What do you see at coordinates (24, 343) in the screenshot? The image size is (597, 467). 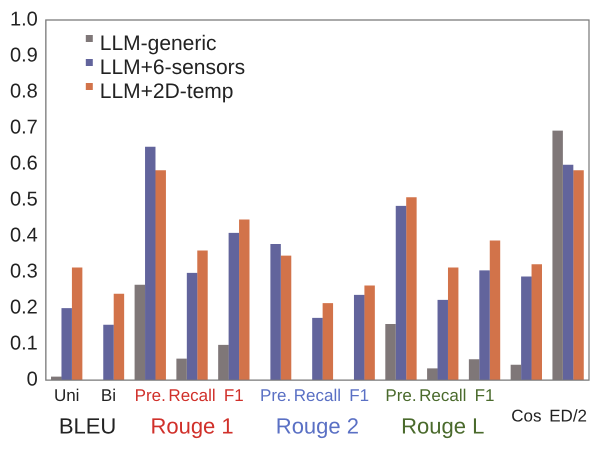 I see `y-tick-label: 0.1` at bounding box center [24, 343].